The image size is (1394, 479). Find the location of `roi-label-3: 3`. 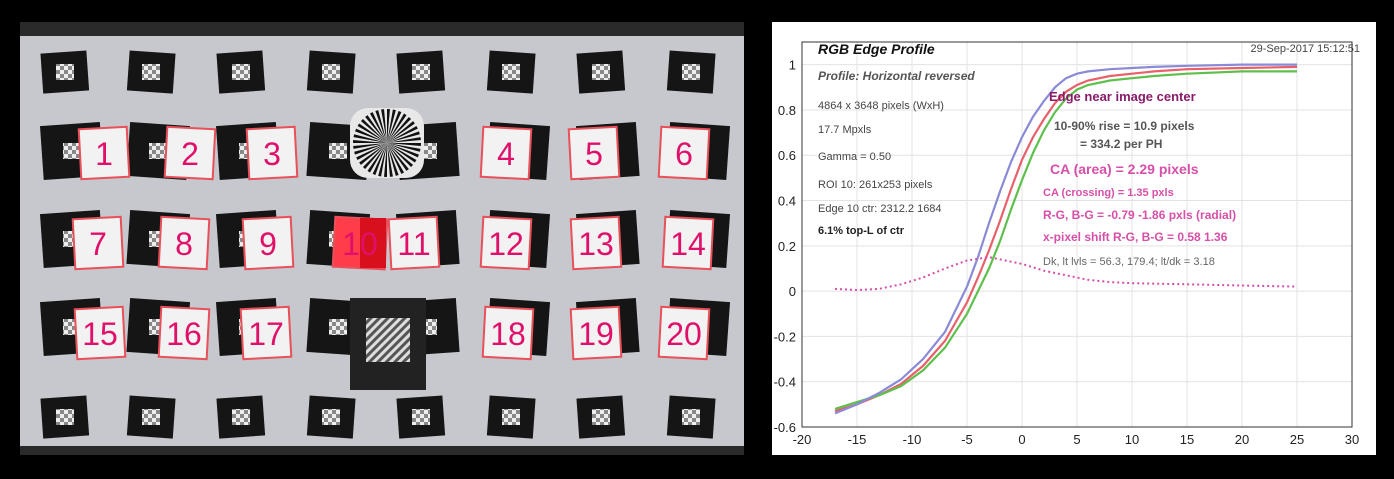

roi-label-3: 3 is located at coordinates (272, 153).